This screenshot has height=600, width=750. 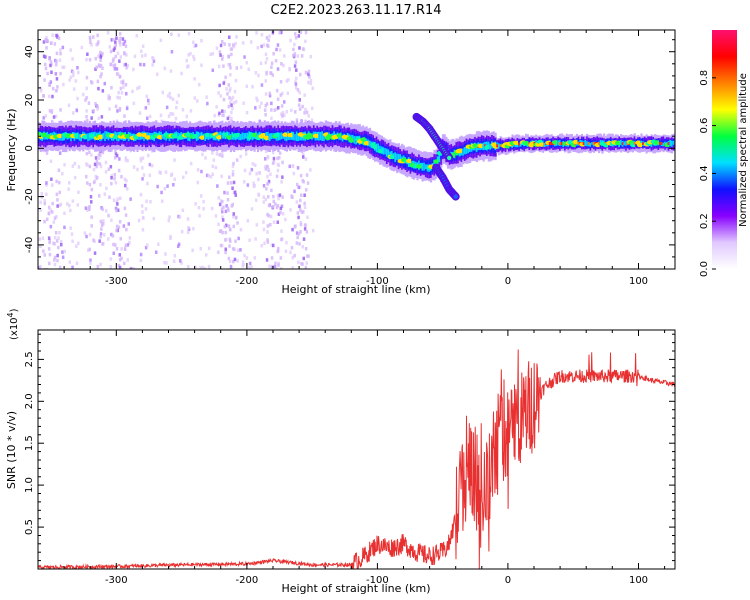 I want to click on x-tick-label: -200, so click(x=247, y=281).